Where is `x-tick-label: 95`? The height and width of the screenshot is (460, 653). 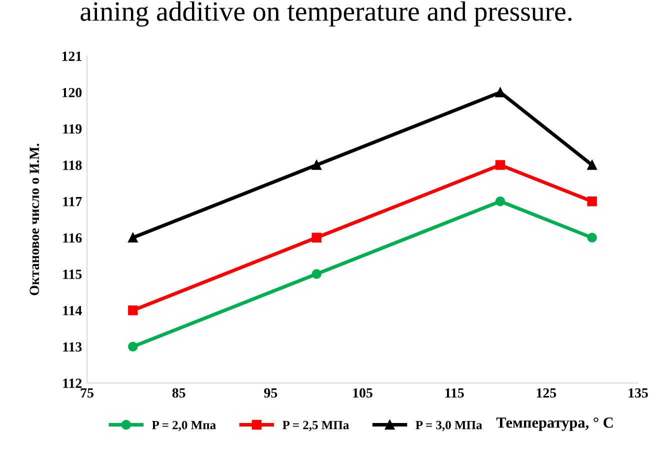 x-tick-label: 95 is located at coordinates (271, 393).